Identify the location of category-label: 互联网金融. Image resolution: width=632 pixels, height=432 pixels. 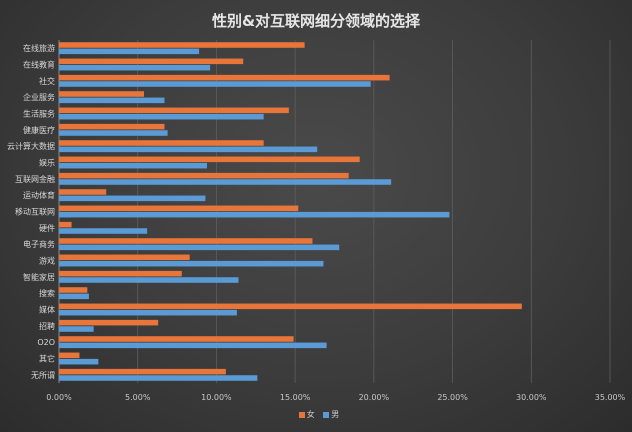
(35, 179).